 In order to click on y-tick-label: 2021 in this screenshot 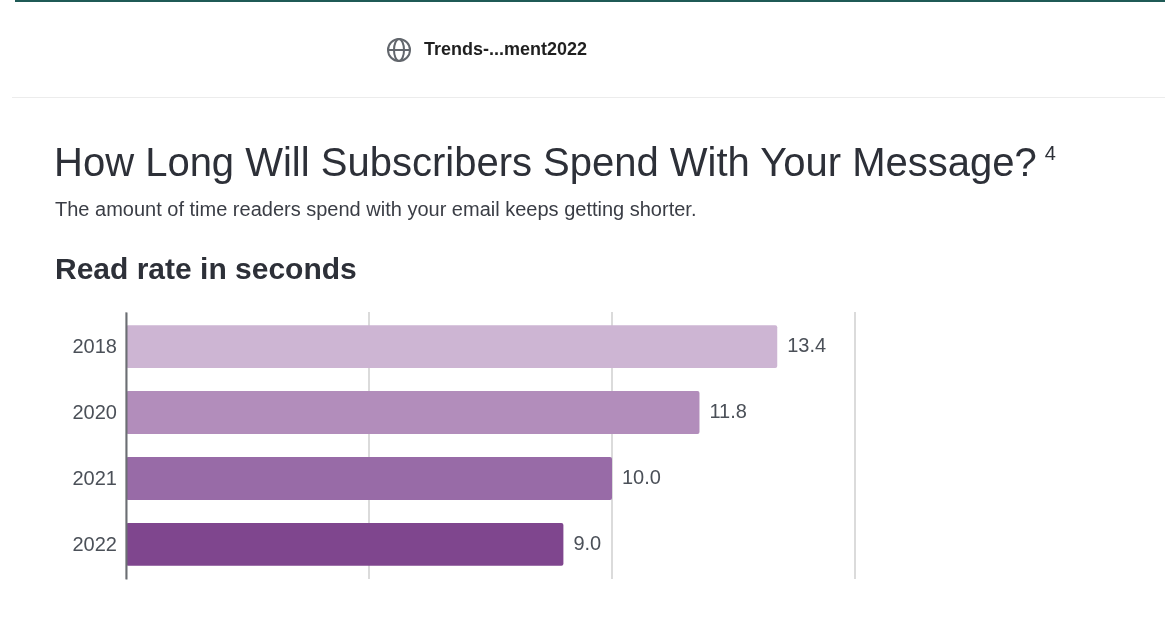, I will do `click(94, 477)`.